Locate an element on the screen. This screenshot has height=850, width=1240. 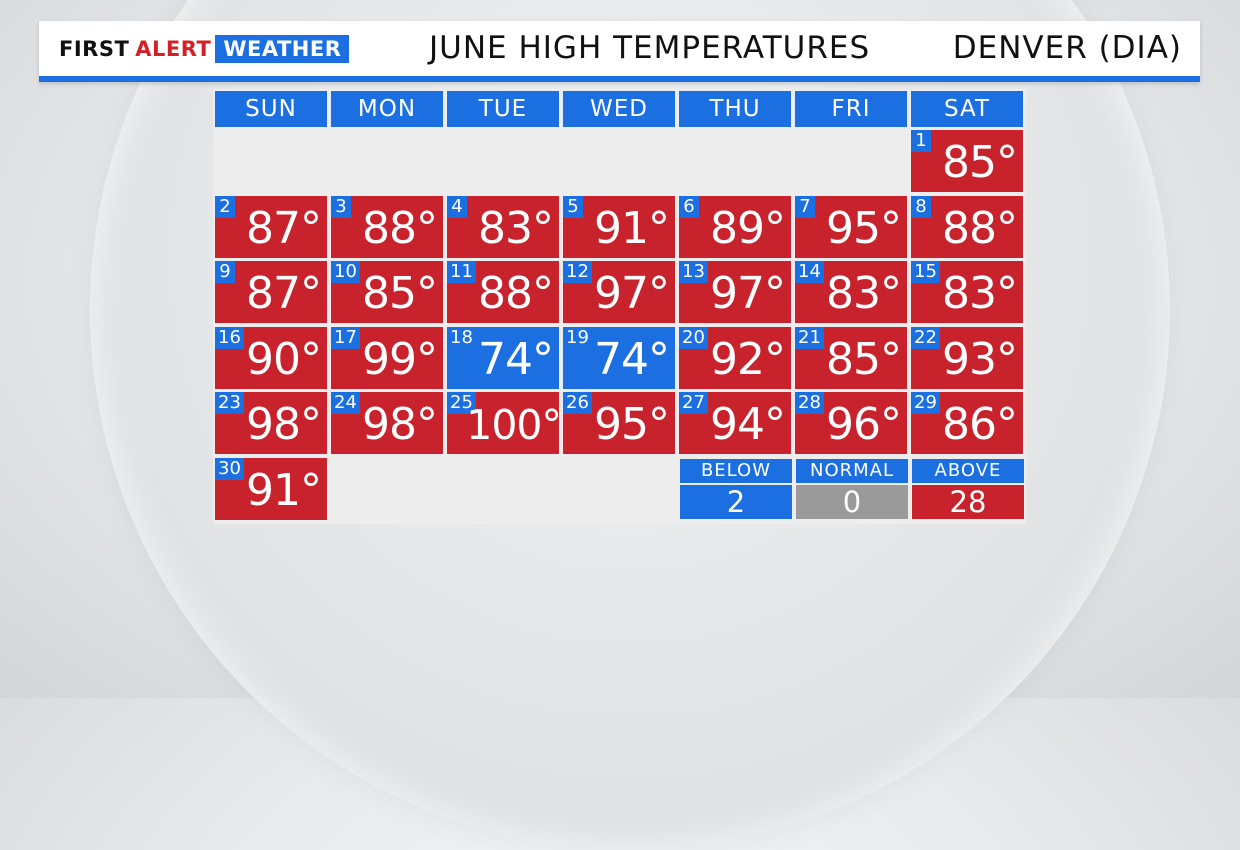
day-number: 28 is located at coordinates (809, 403).